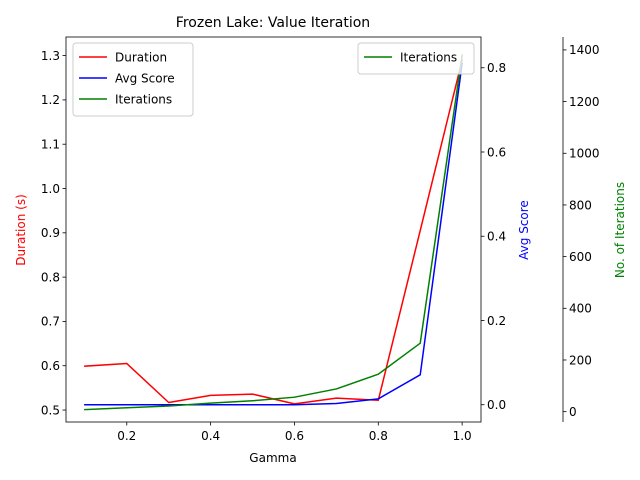 The image size is (640, 480). Describe the element at coordinates (50, 145) in the screenshot. I see `left-y-tick-label: 1.1` at that location.